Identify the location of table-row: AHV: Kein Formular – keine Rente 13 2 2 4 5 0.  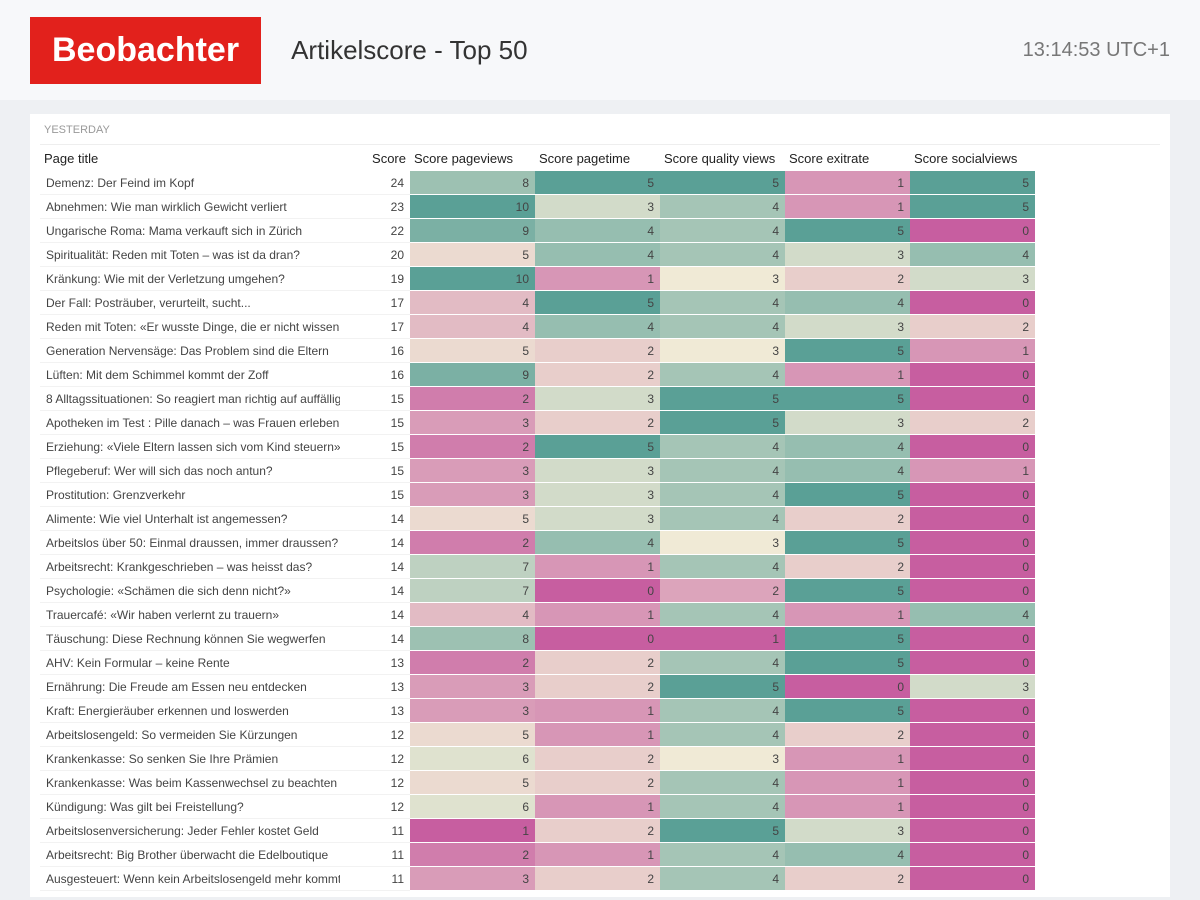
(600, 662).